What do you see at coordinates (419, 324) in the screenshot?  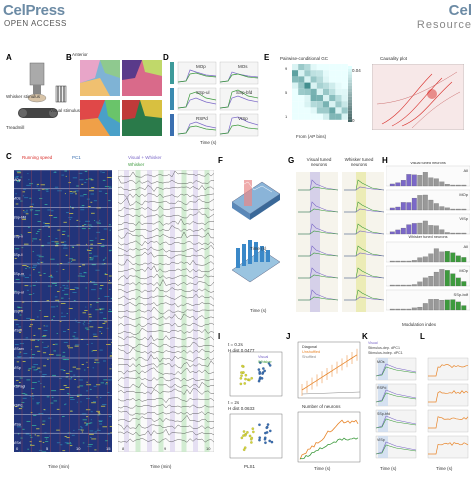 I see `h-xlabel: Modulation index` at bounding box center [419, 324].